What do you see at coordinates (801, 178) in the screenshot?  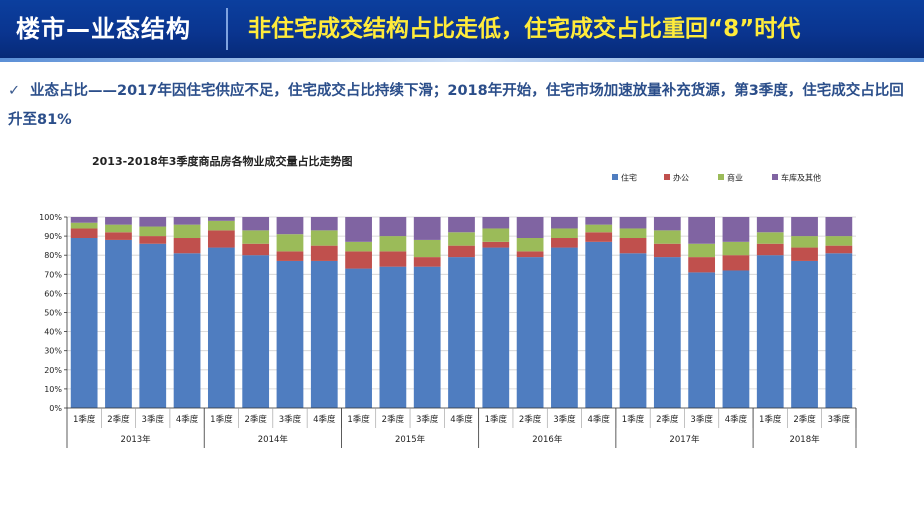 I see `legend-label-4: 车库及其他` at bounding box center [801, 178].